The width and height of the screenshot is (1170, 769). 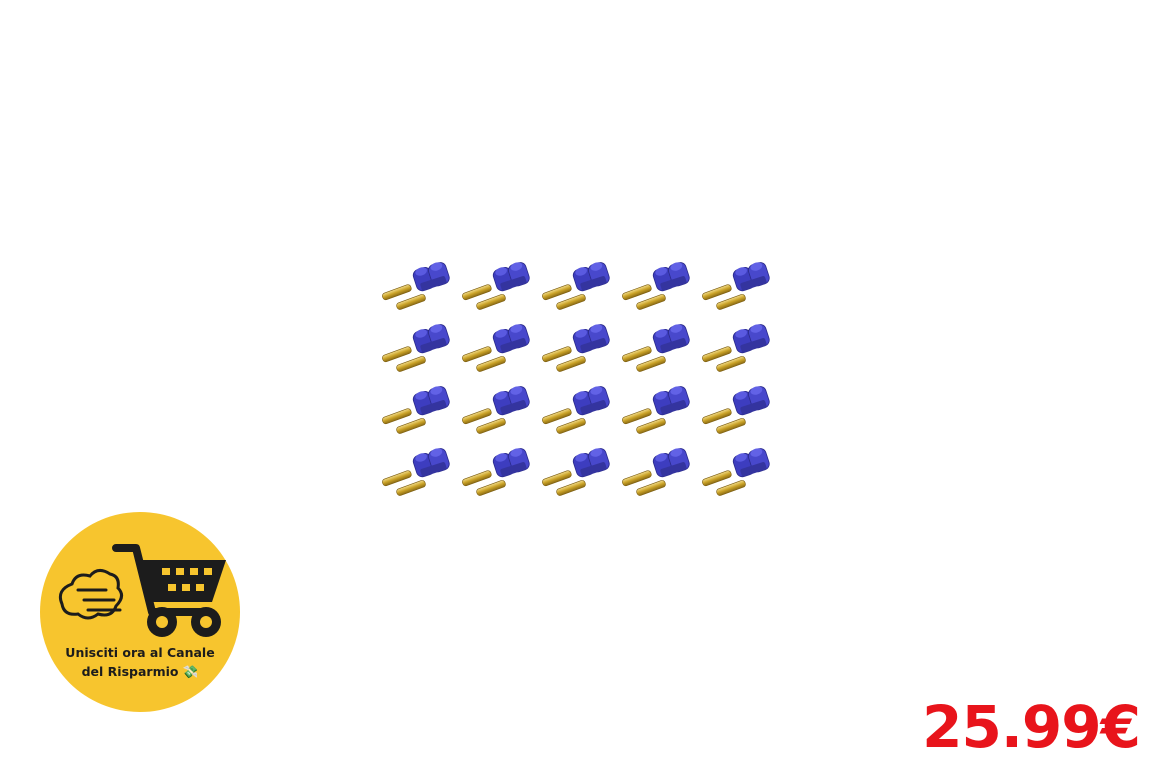 I want to click on badge-line-2: del Risparmio 💸, so click(x=140, y=671).